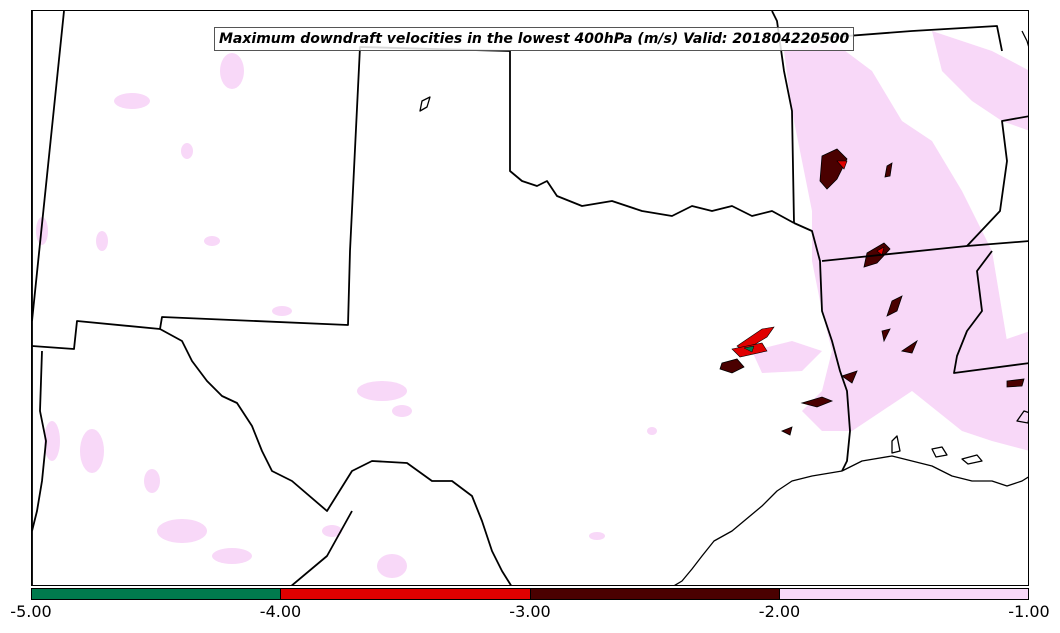 This screenshot has width=1060, height=633. What do you see at coordinates (749, 349) in the screenshot?
I see `extreme-downdraft-areas` at bounding box center [749, 349].